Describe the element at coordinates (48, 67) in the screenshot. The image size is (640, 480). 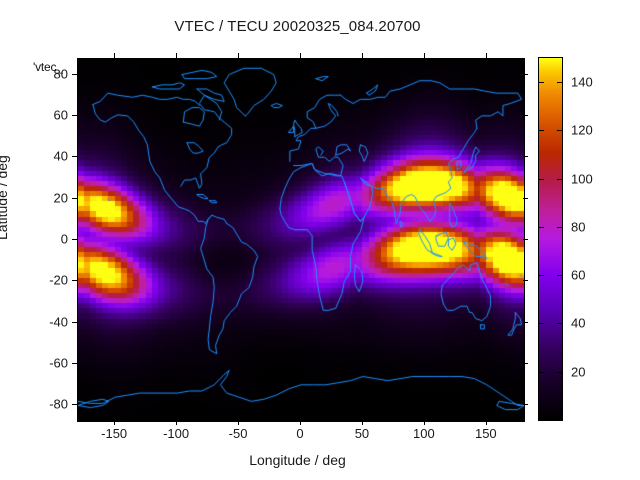
I see `stray-vtec-label: 'vtec_` at that location.